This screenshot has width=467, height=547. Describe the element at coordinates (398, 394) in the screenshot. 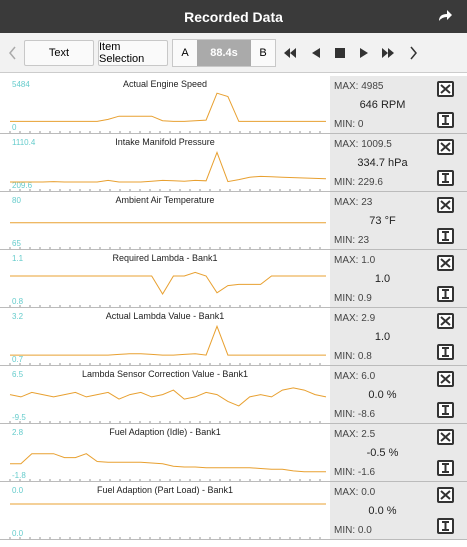

I see `side-panel: MAX: 6.0 0.0 % MIN: -8.6` at that location.